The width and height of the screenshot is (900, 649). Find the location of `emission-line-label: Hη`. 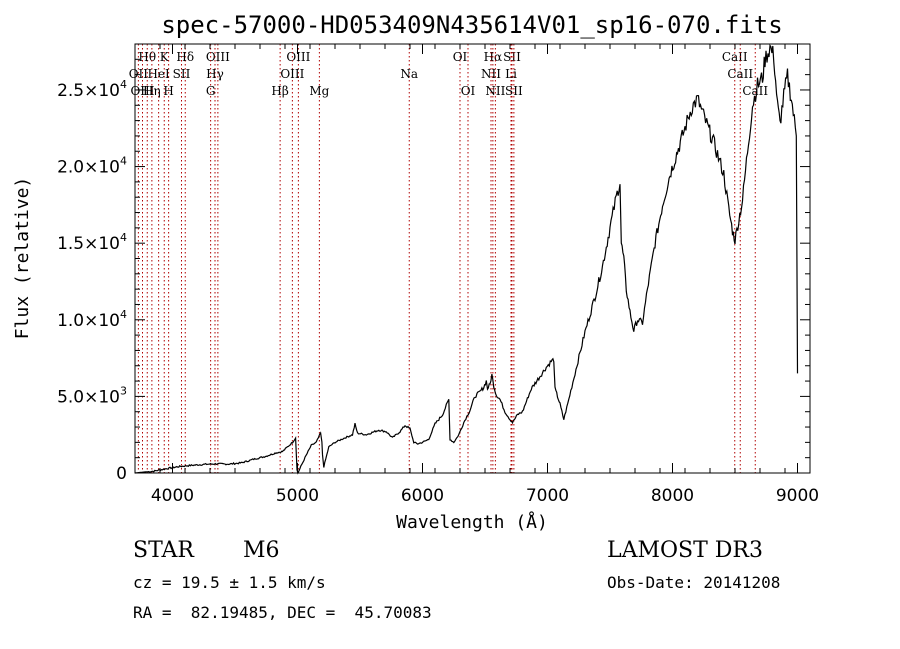

emission-line-label: Hη is located at coordinates (152, 91).